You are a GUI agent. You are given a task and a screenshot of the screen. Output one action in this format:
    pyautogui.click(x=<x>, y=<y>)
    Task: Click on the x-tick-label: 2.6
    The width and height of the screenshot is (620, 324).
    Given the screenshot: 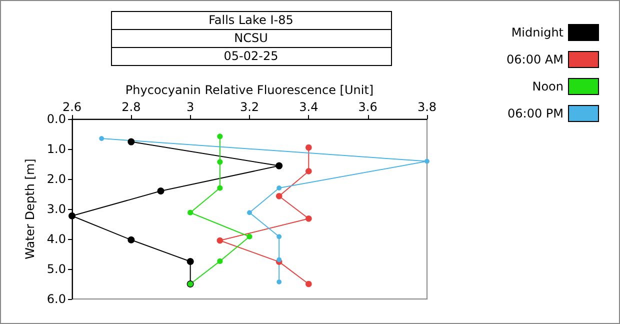 What is the action you would take?
    pyautogui.click(x=72, y=107)
    